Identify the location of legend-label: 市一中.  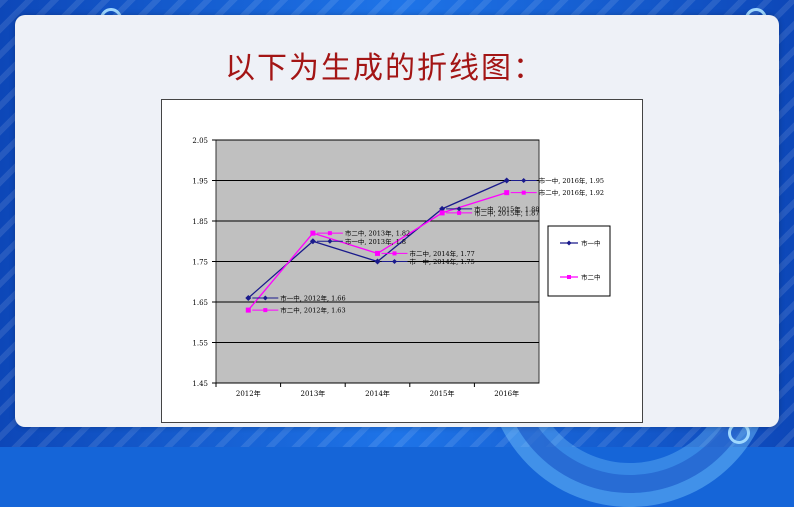
(591, 243).